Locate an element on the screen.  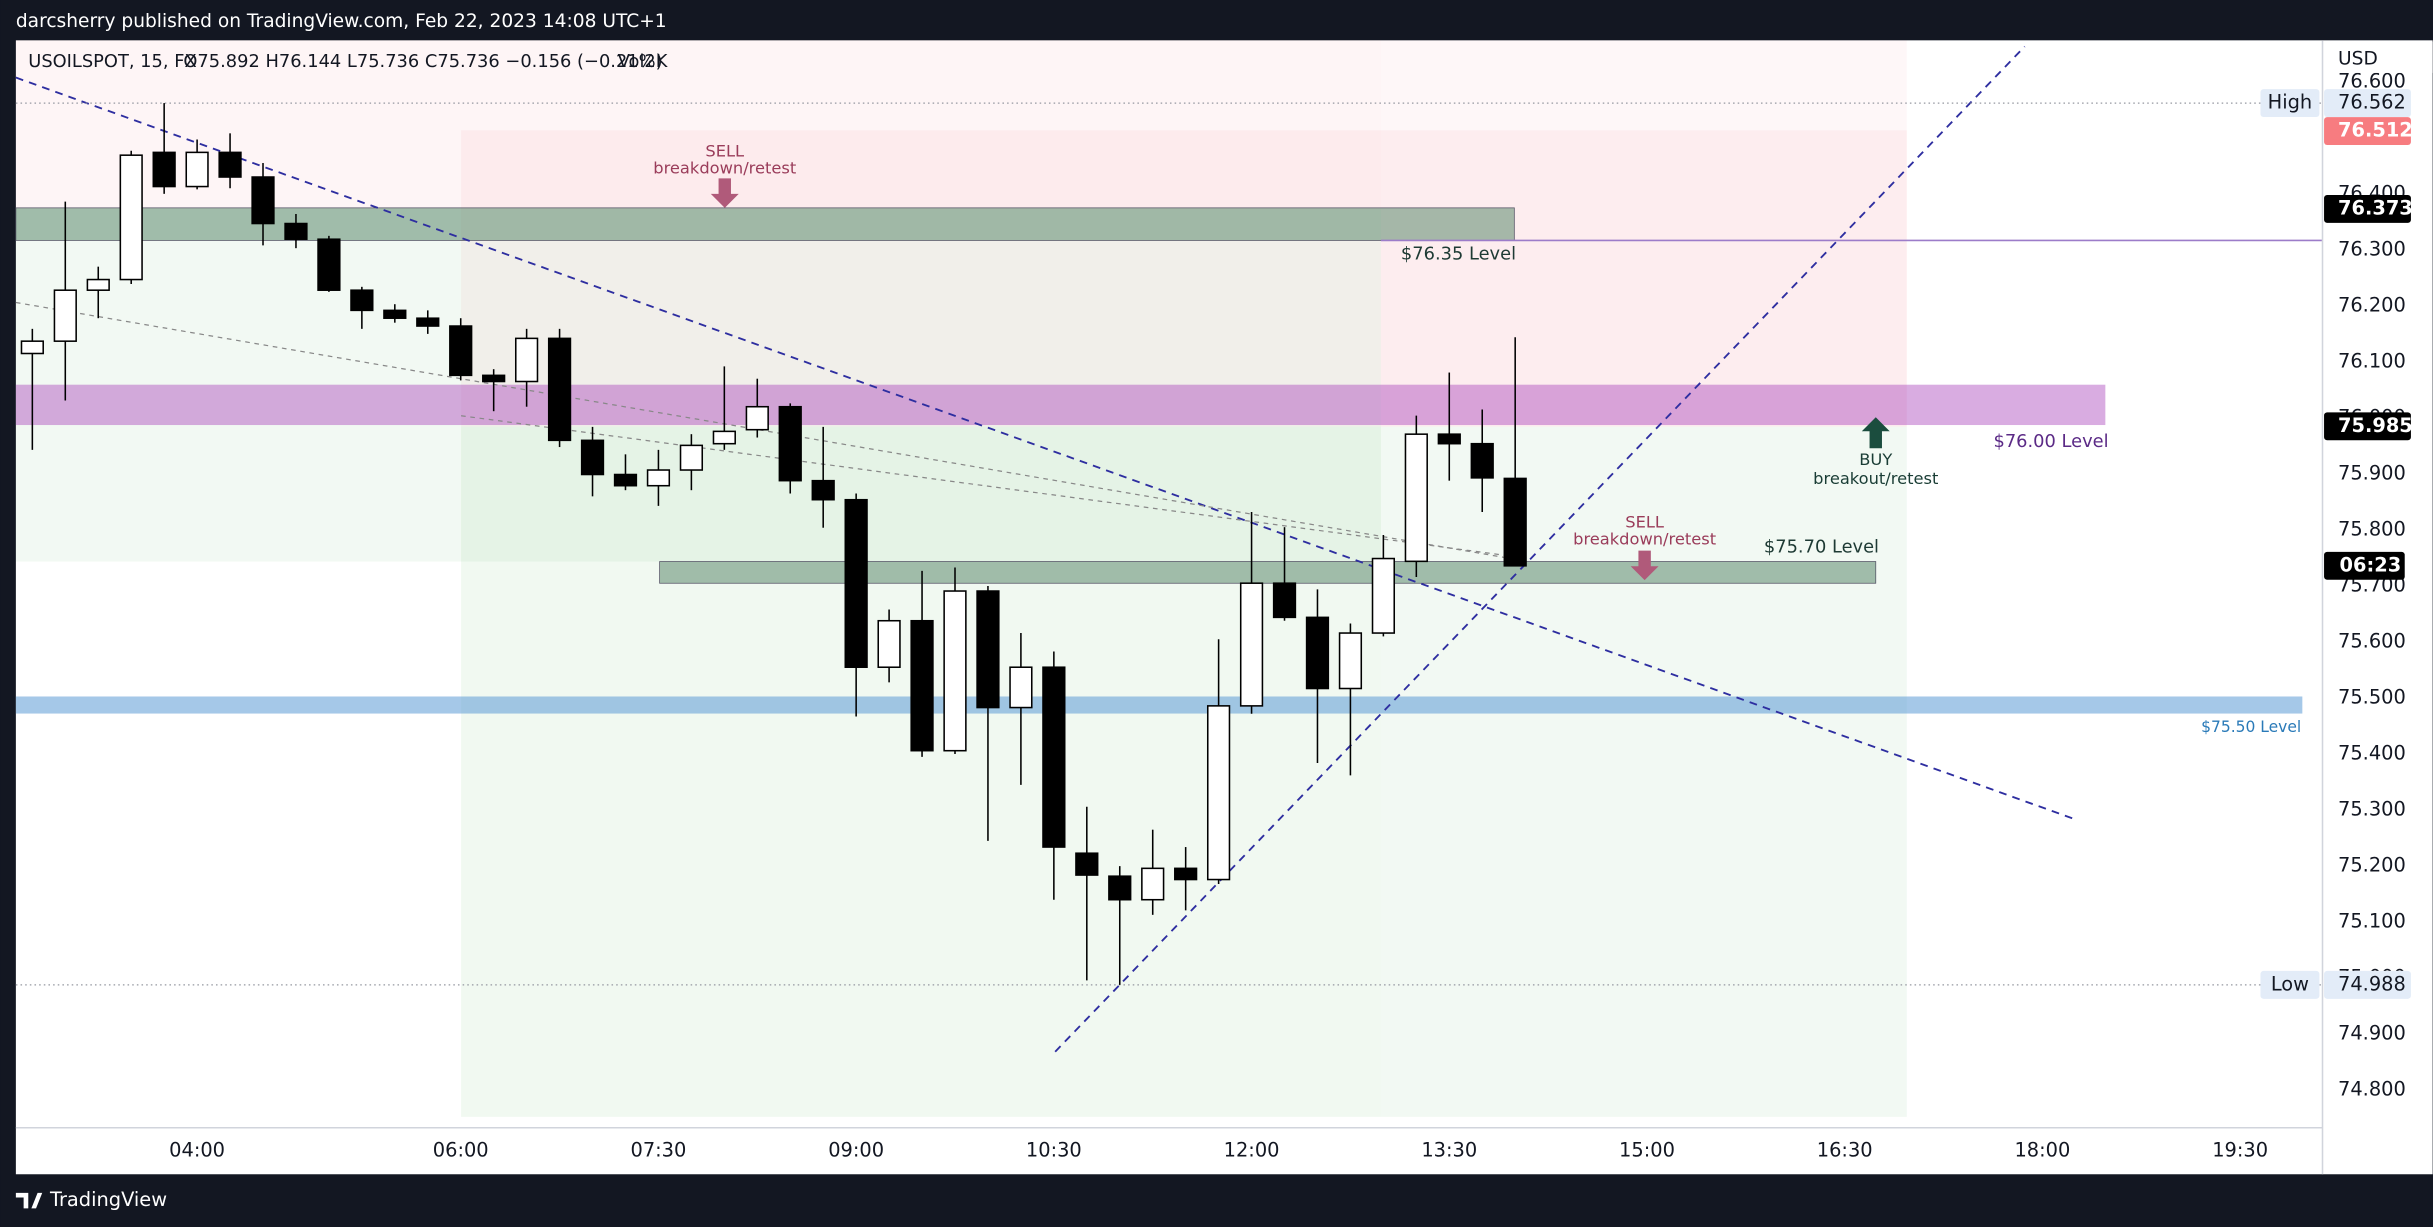
y-tick-label: 75.500 is located at coordinates (2372, 697).